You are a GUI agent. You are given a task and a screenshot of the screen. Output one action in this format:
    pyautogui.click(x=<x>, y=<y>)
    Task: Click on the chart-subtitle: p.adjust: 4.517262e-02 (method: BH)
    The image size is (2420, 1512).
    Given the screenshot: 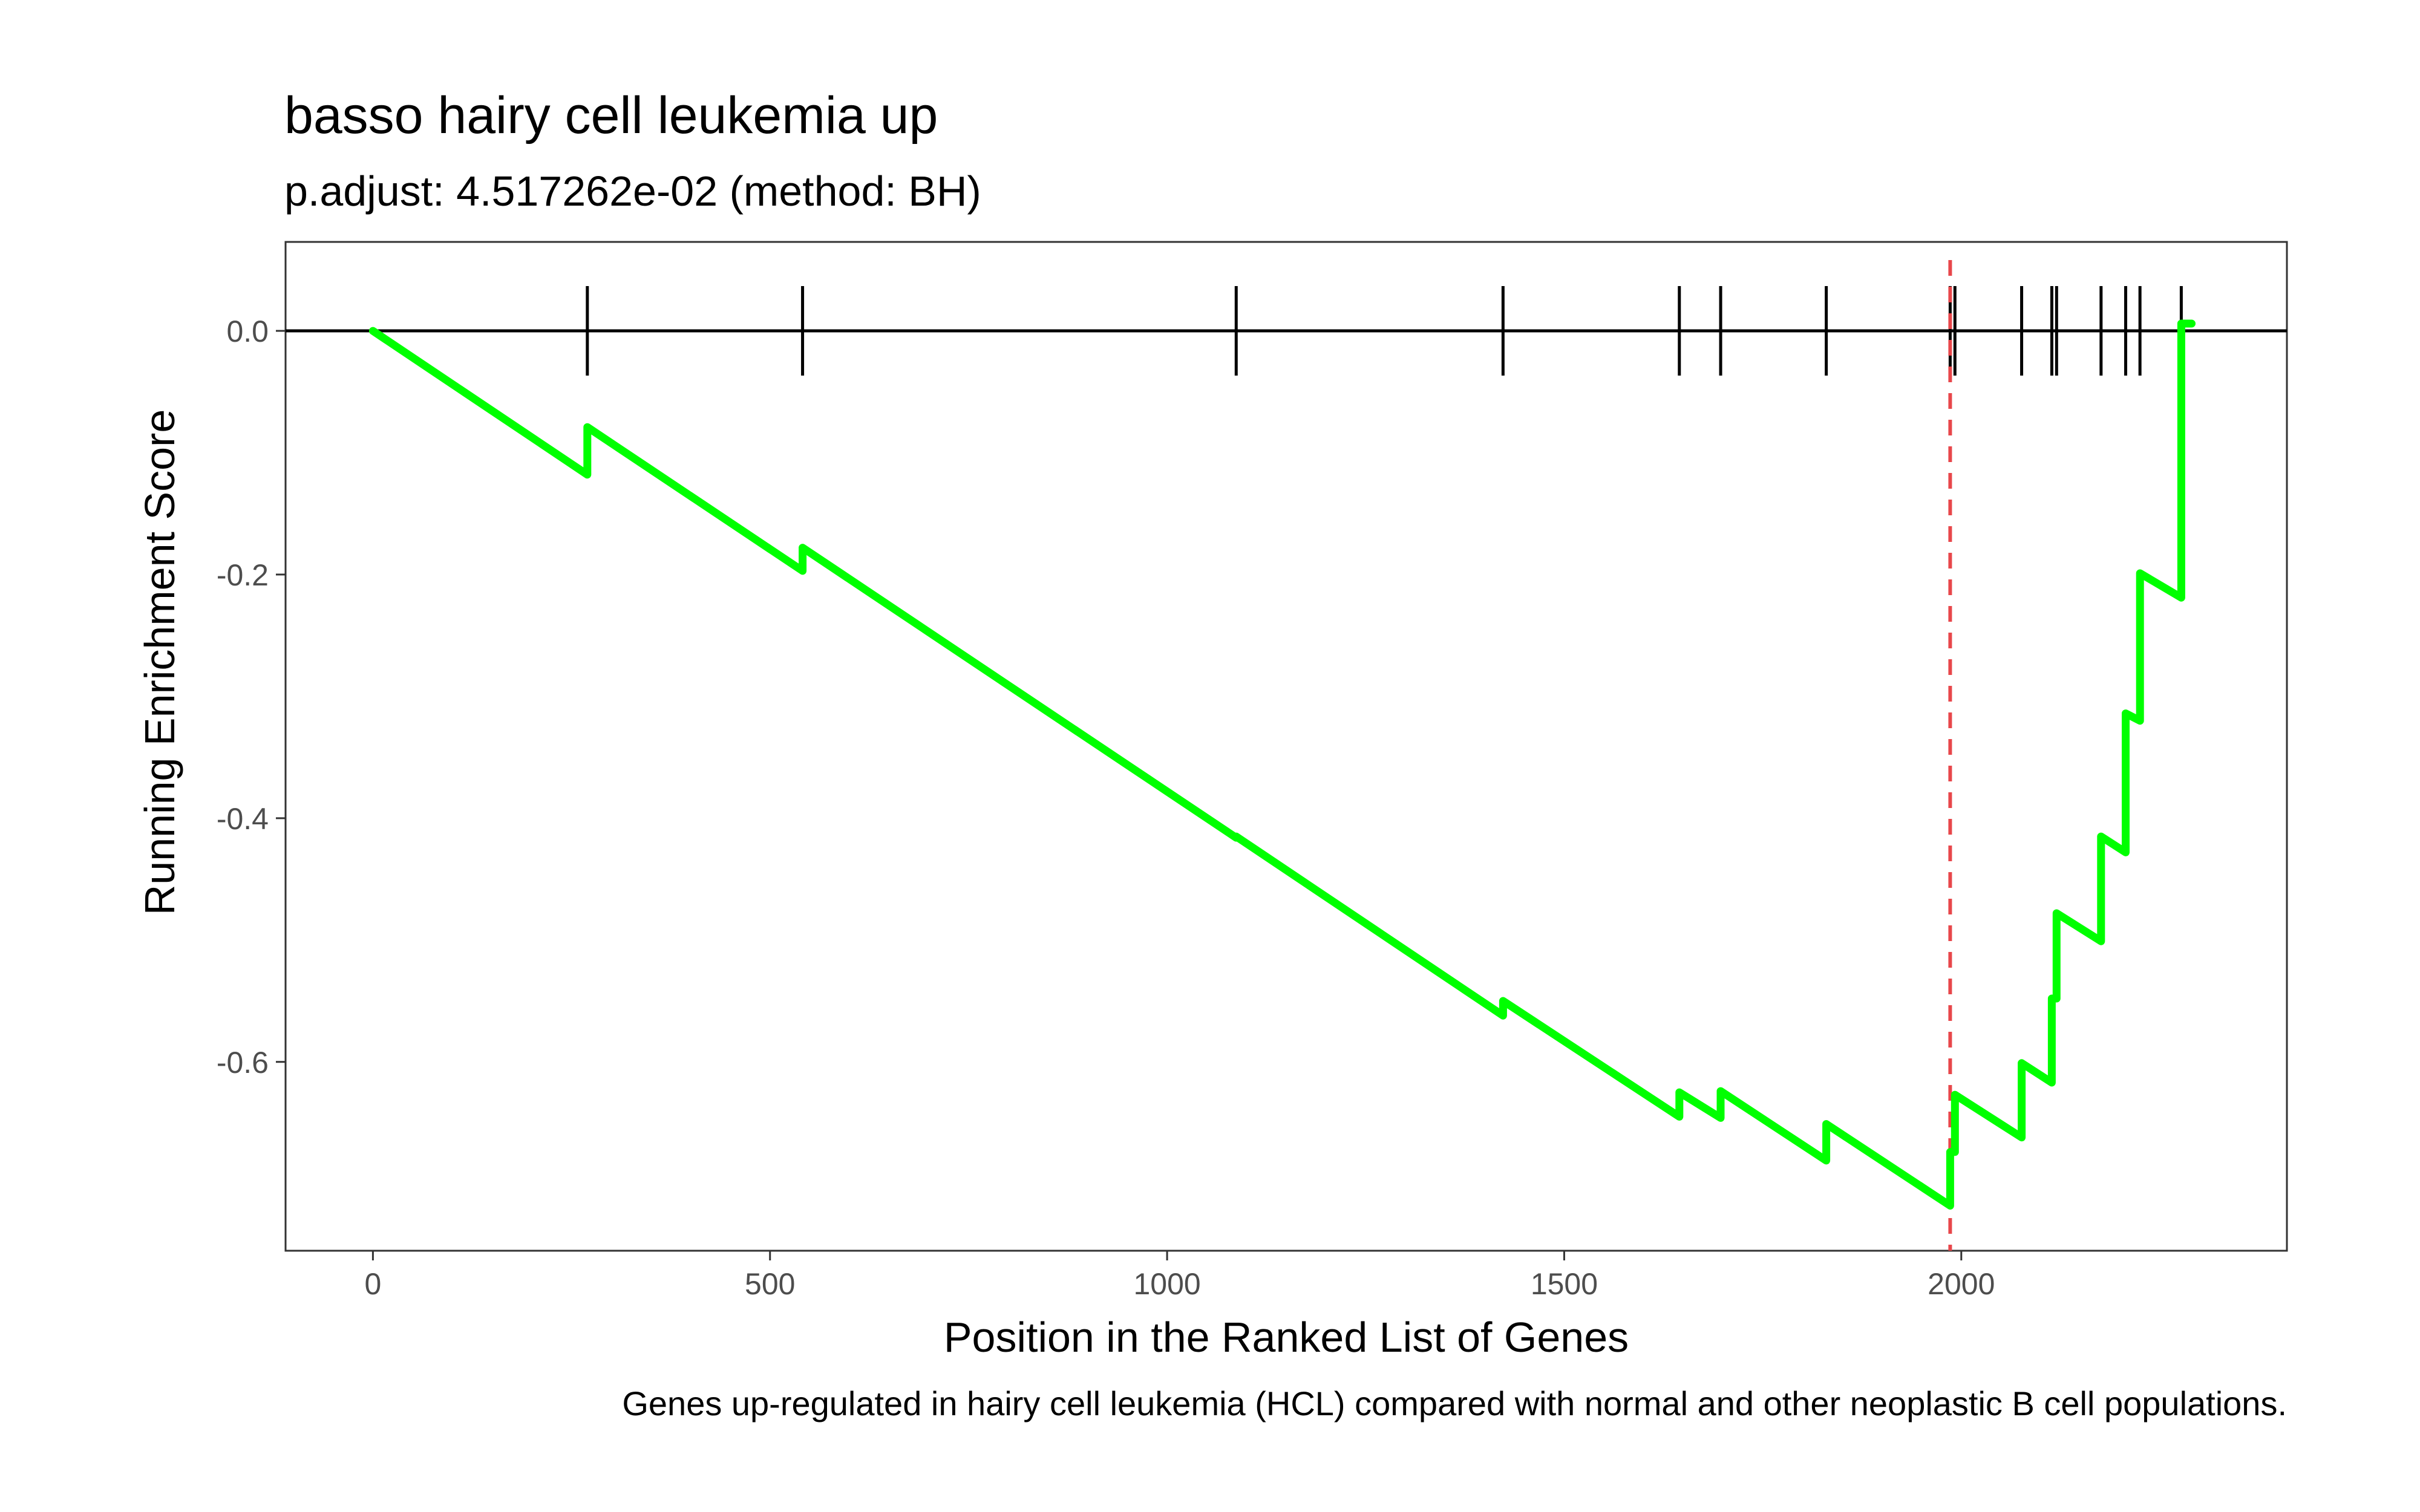 What is the action you would take?
    pyautogui.click(x=632, y=191)
    